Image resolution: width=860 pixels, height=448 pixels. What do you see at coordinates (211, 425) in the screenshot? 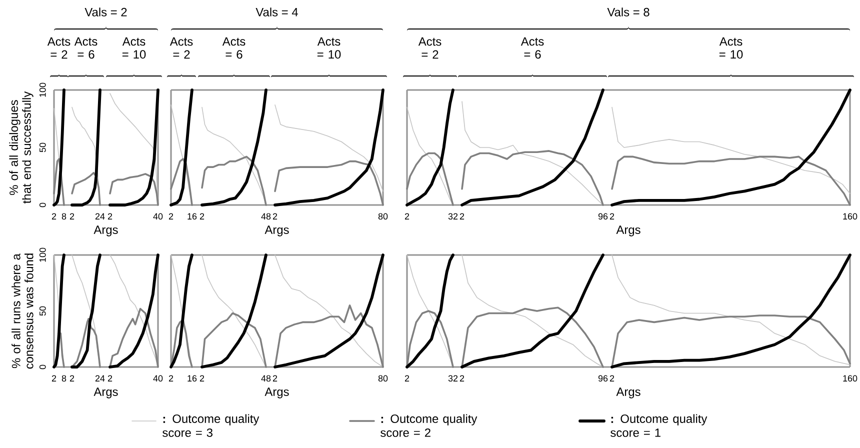
I see `legend-label: : Outcome quality score = 3` at bounding box center [211, 425].